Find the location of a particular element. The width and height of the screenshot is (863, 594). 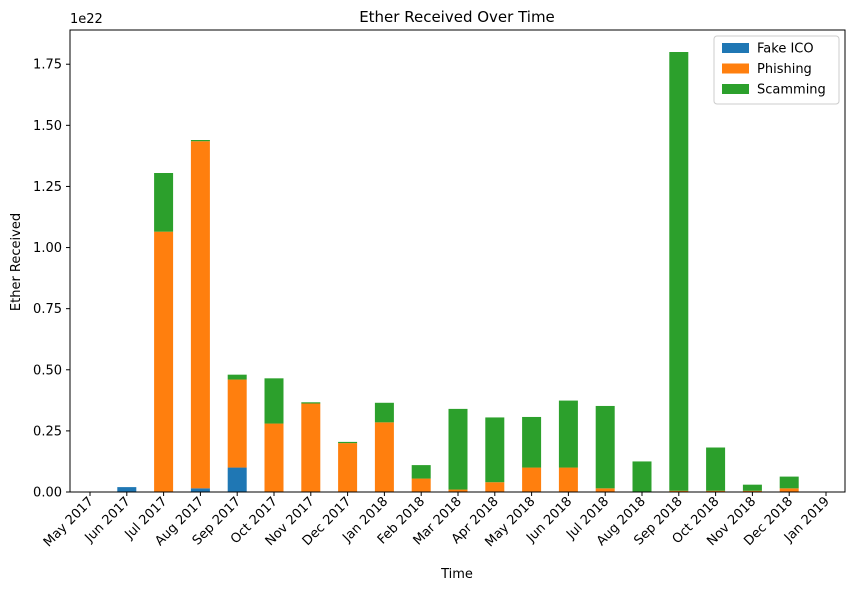

legend: Fake ICO Phishing Scamming is located at coordinates (776, 70).